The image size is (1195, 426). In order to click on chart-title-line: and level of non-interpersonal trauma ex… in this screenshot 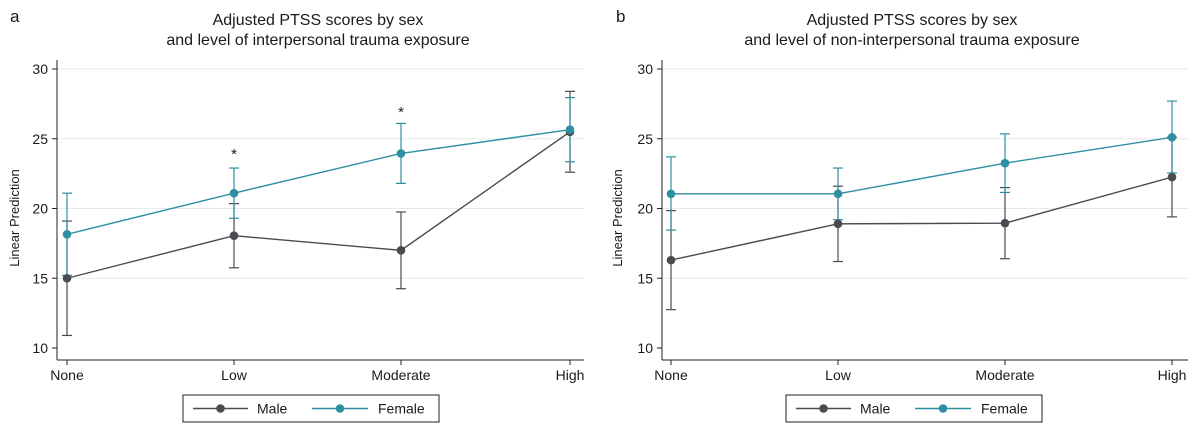, I will do `click(911, 40)`.